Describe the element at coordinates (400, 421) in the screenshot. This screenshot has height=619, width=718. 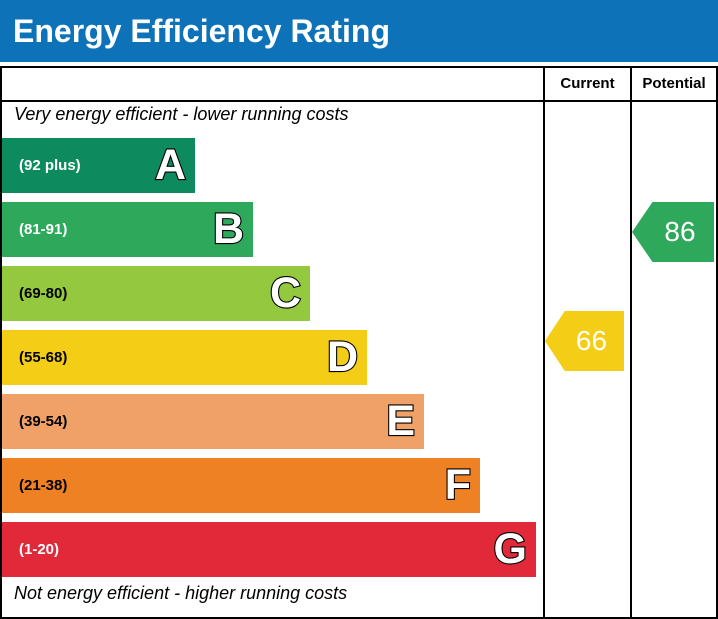
I see `band-e-letter: E` at that location.